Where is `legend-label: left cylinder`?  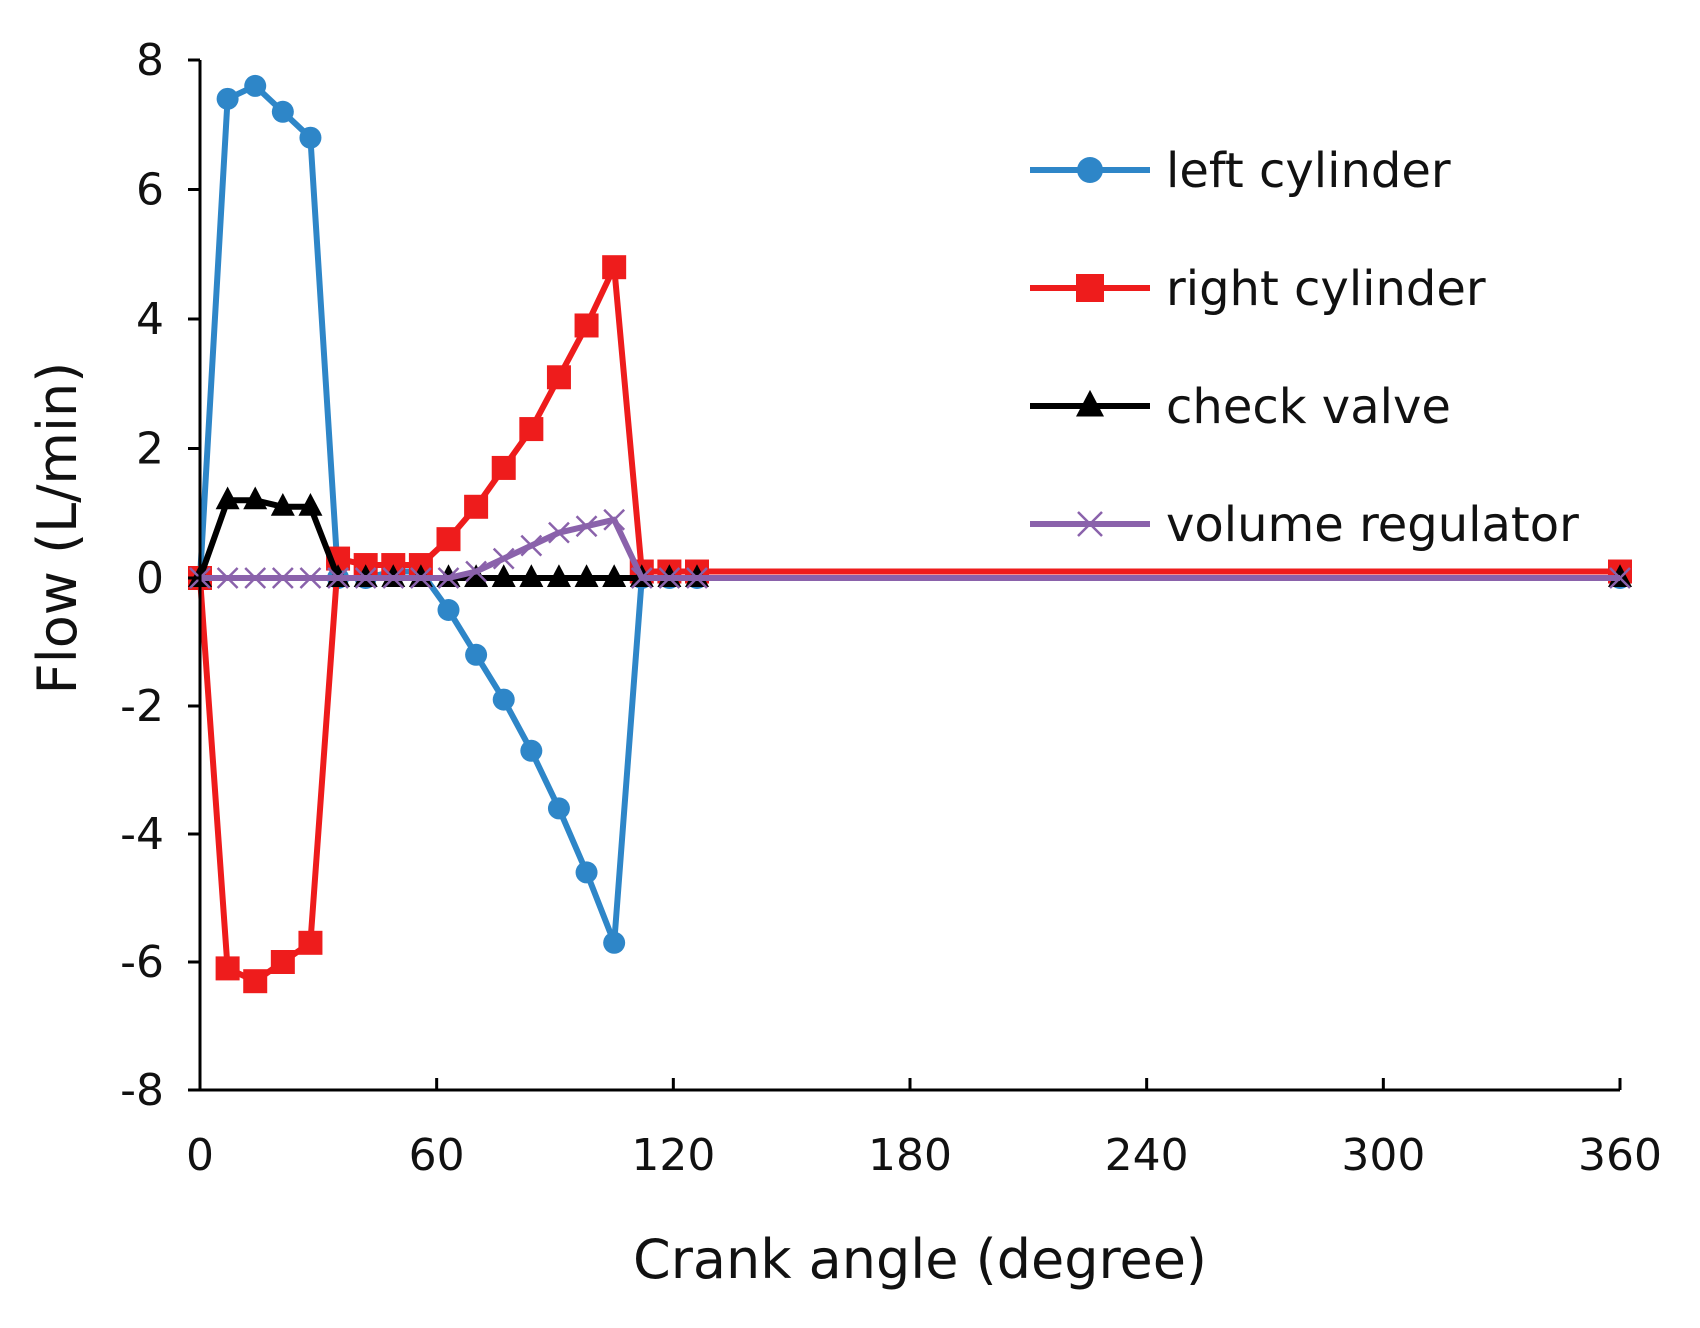 legend-label: left cylinder is located at coordinates (1308, 171).